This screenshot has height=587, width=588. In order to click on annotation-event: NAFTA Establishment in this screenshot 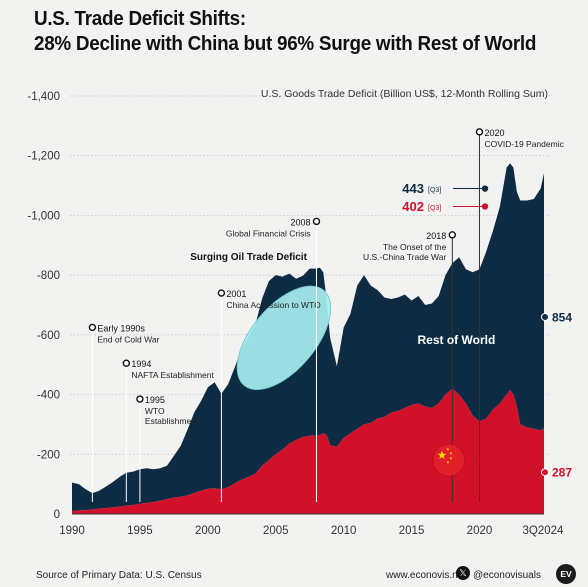, I will do `click(172, 375)`.